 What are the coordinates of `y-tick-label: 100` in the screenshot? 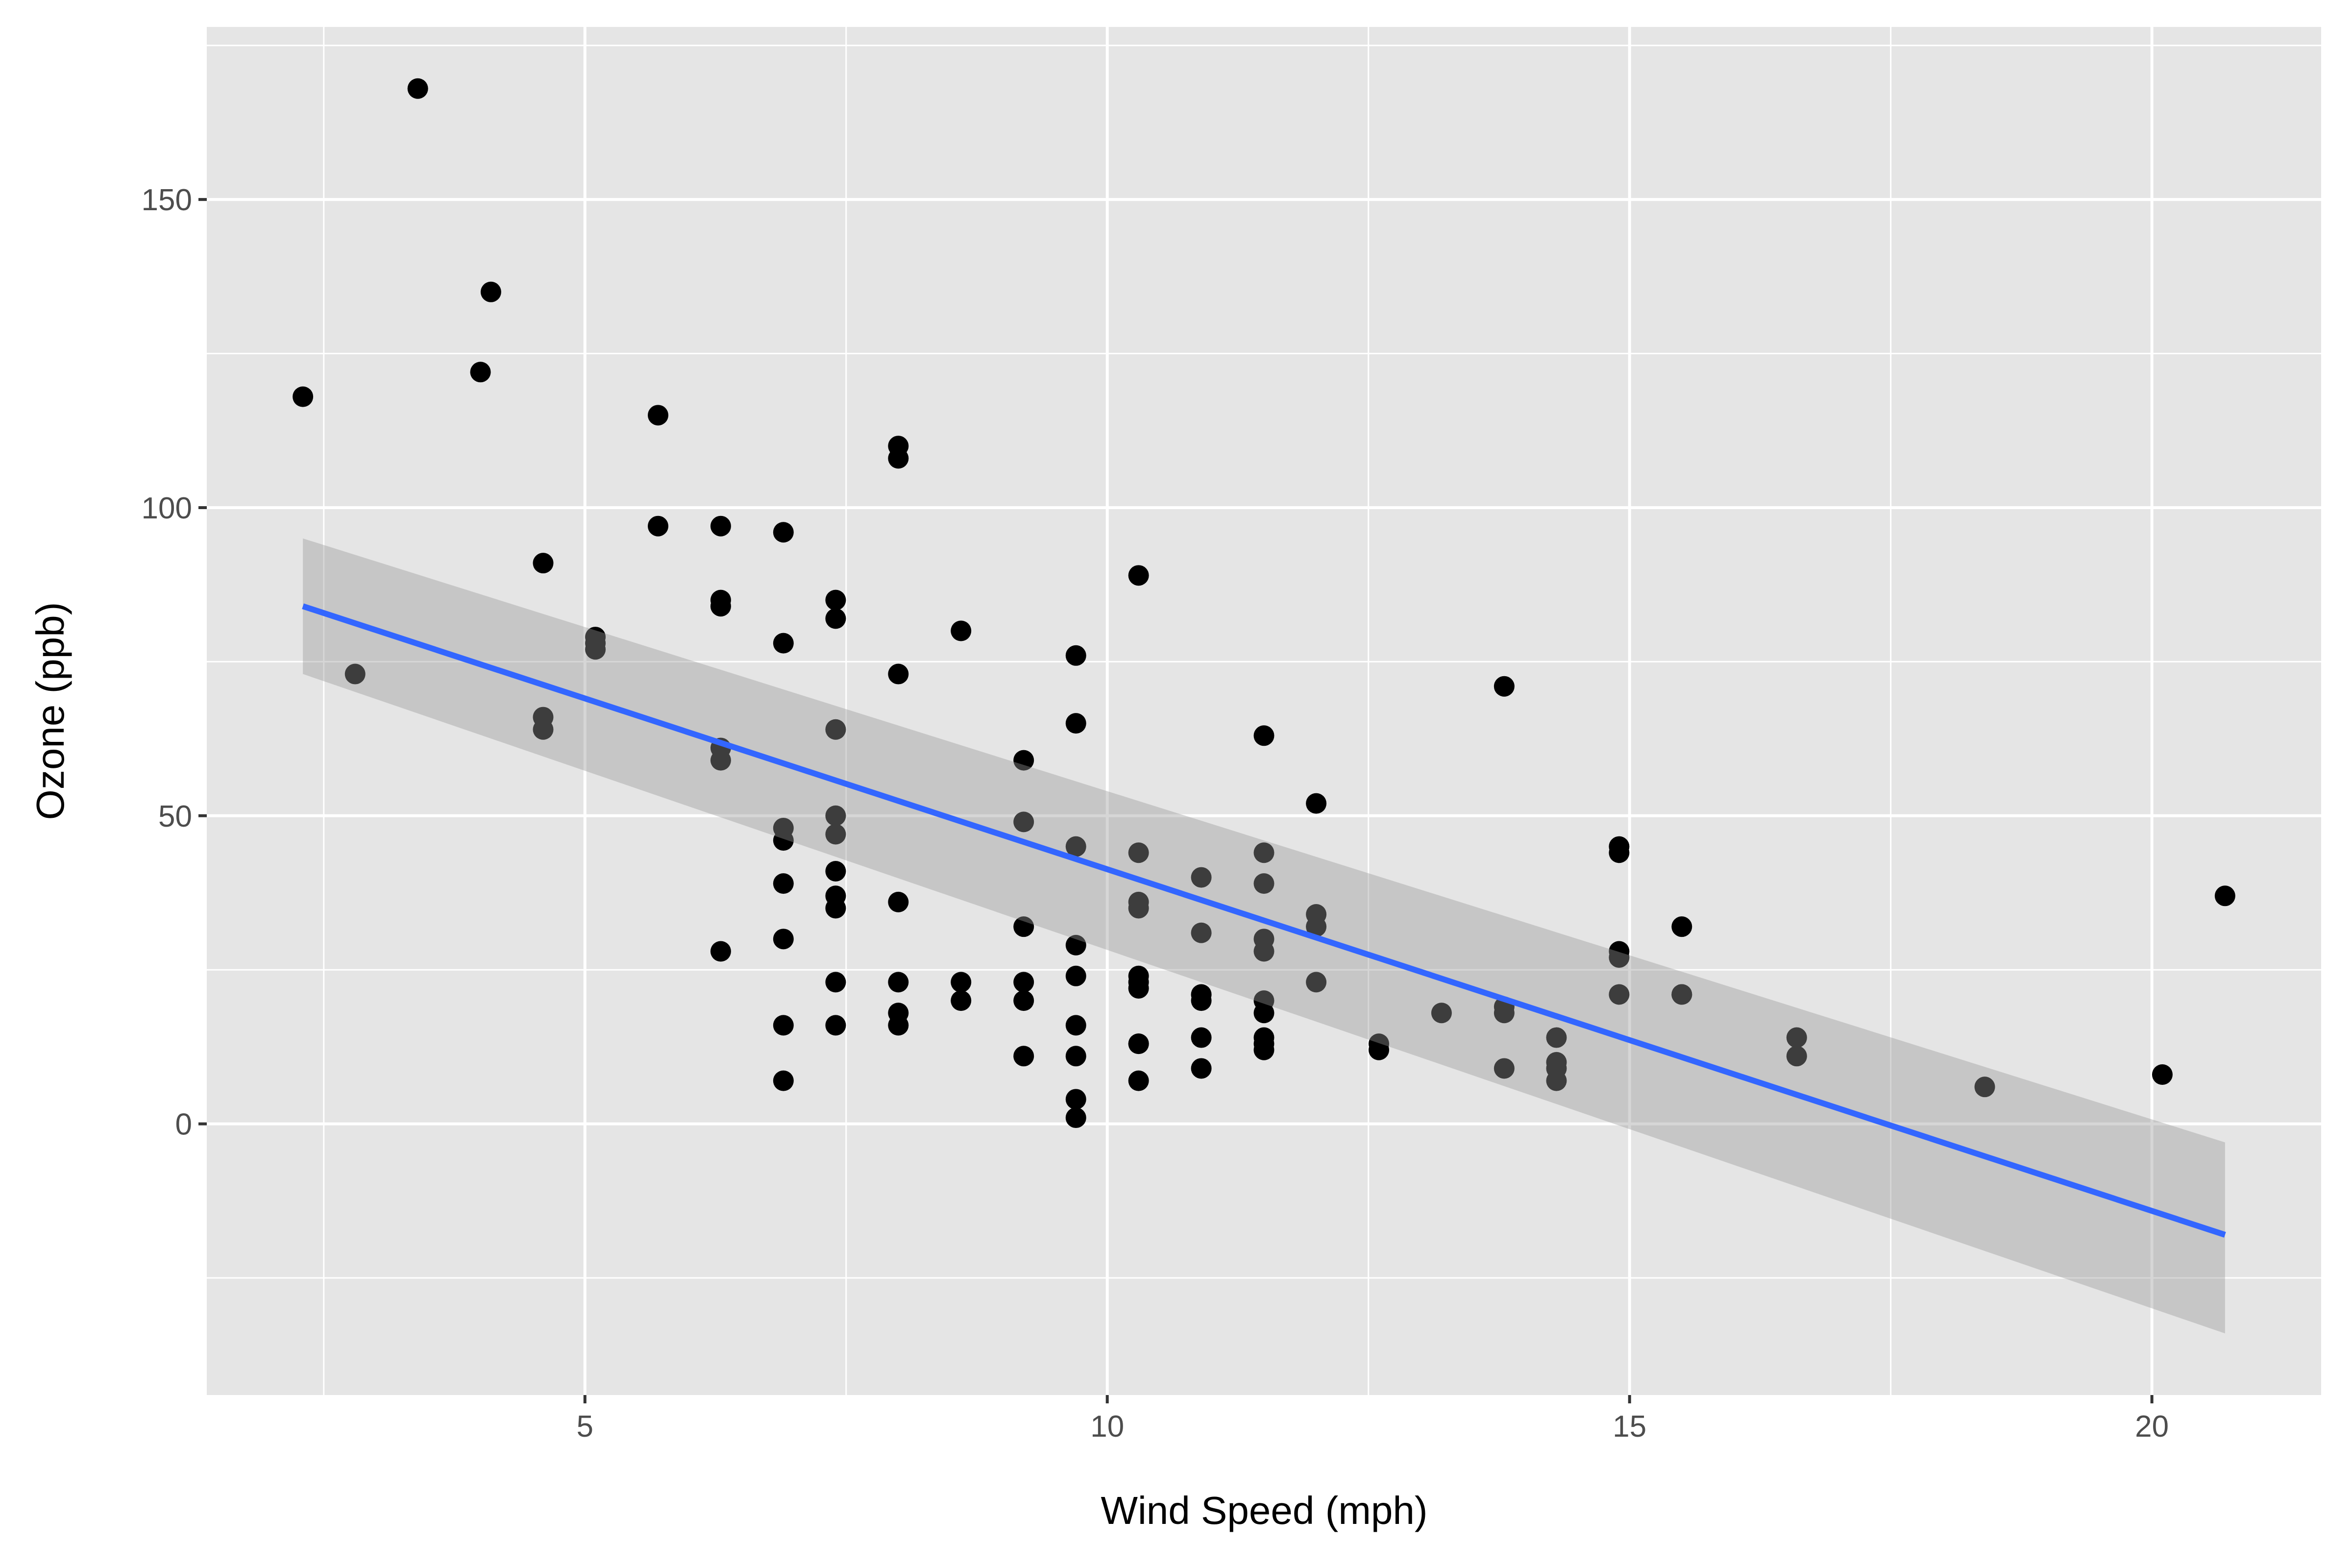 It's located at (167, 508).